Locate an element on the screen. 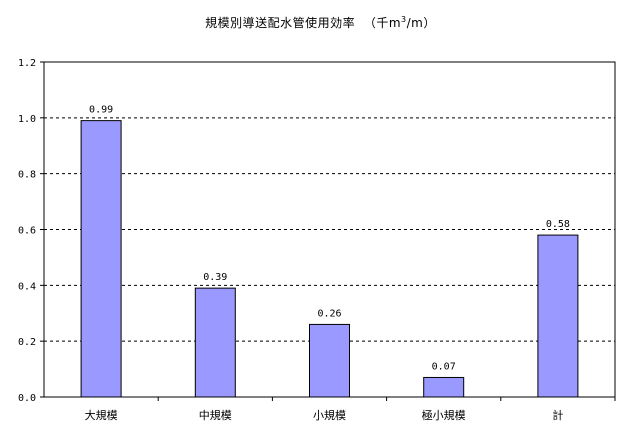  data-label: 0.26 is located at coordinates (329, 313).